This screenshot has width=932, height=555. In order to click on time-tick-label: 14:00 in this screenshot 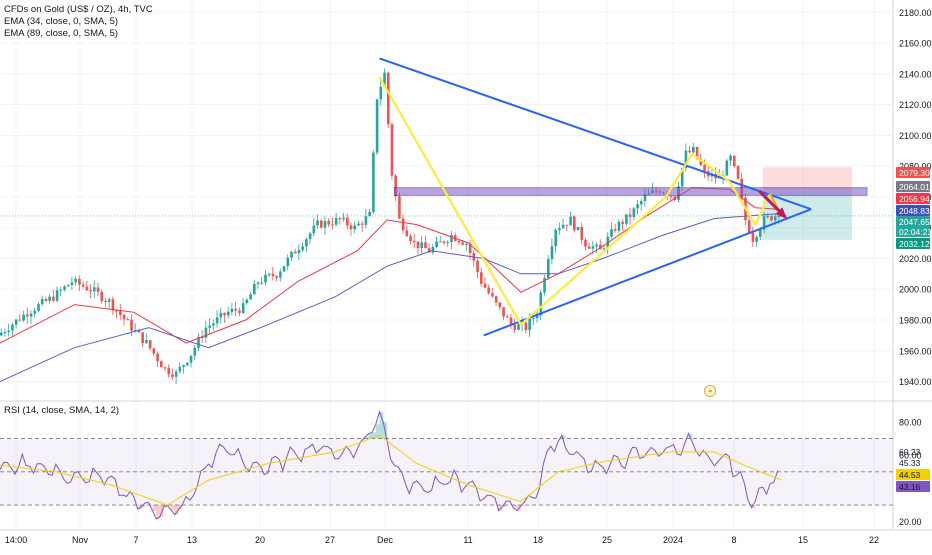, I will do `click(16, 540)`.